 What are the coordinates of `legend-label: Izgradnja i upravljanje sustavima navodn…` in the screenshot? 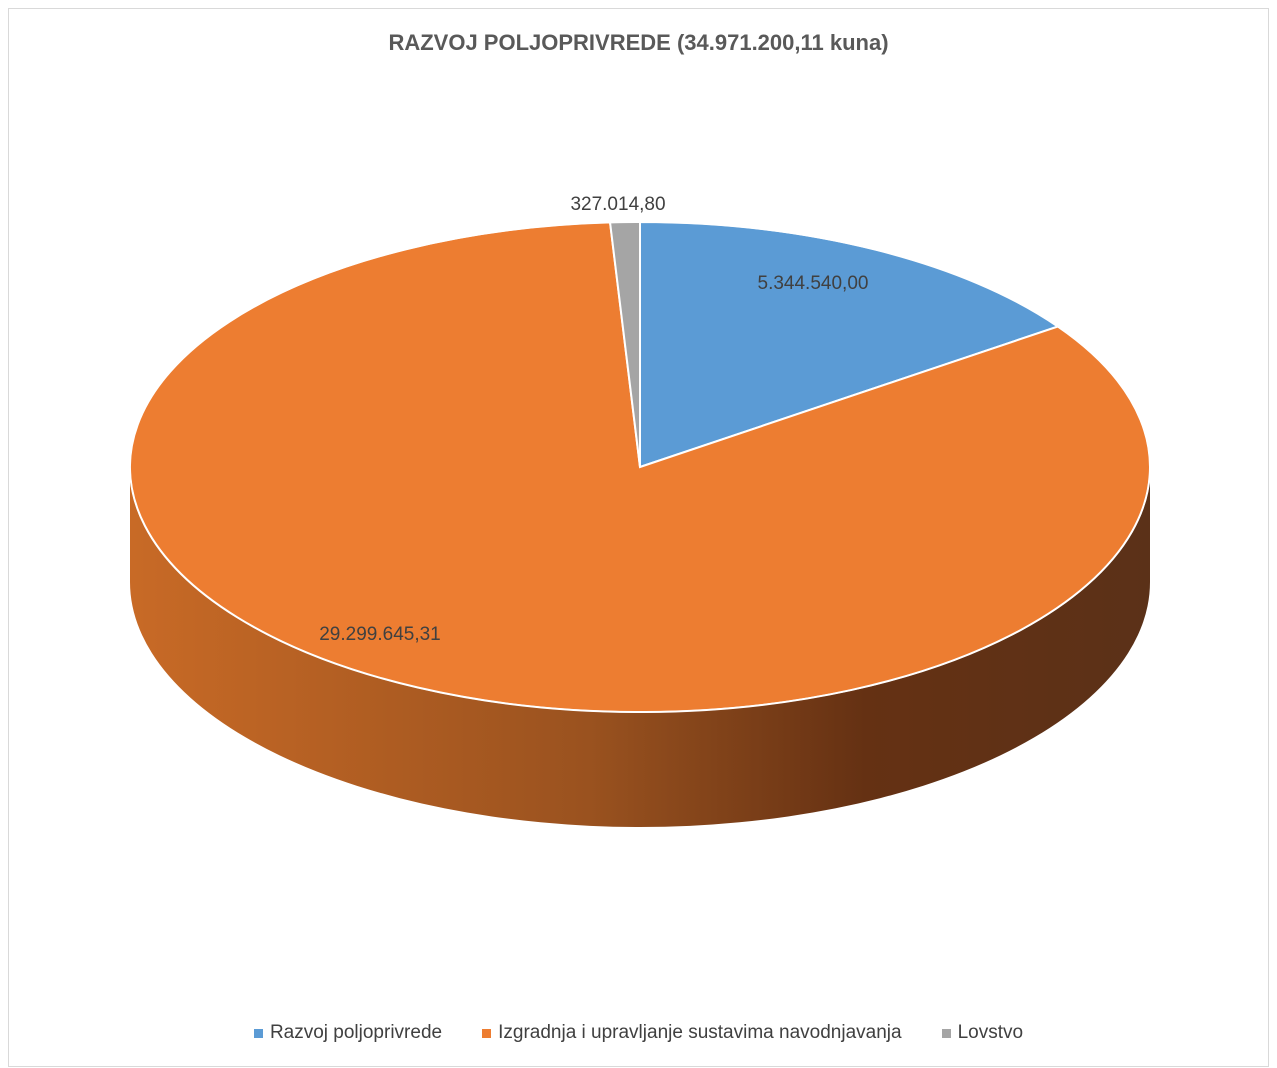 It's located at (700, 1032).